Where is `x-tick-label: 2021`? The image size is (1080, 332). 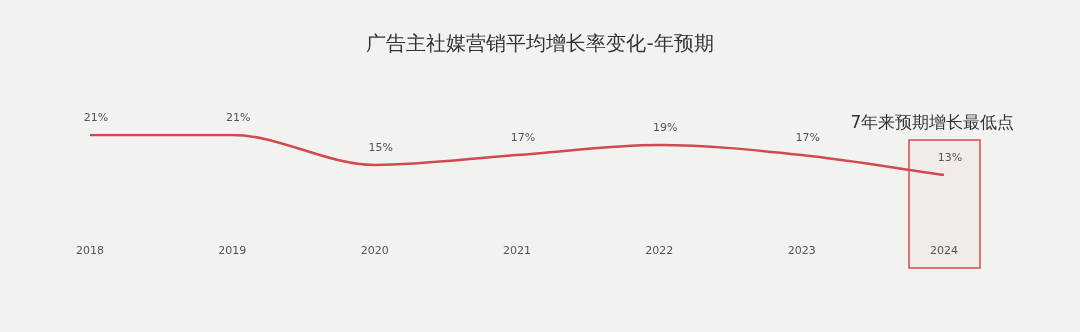
x-tick-label: 2021 is located at coordinates (517, 251).